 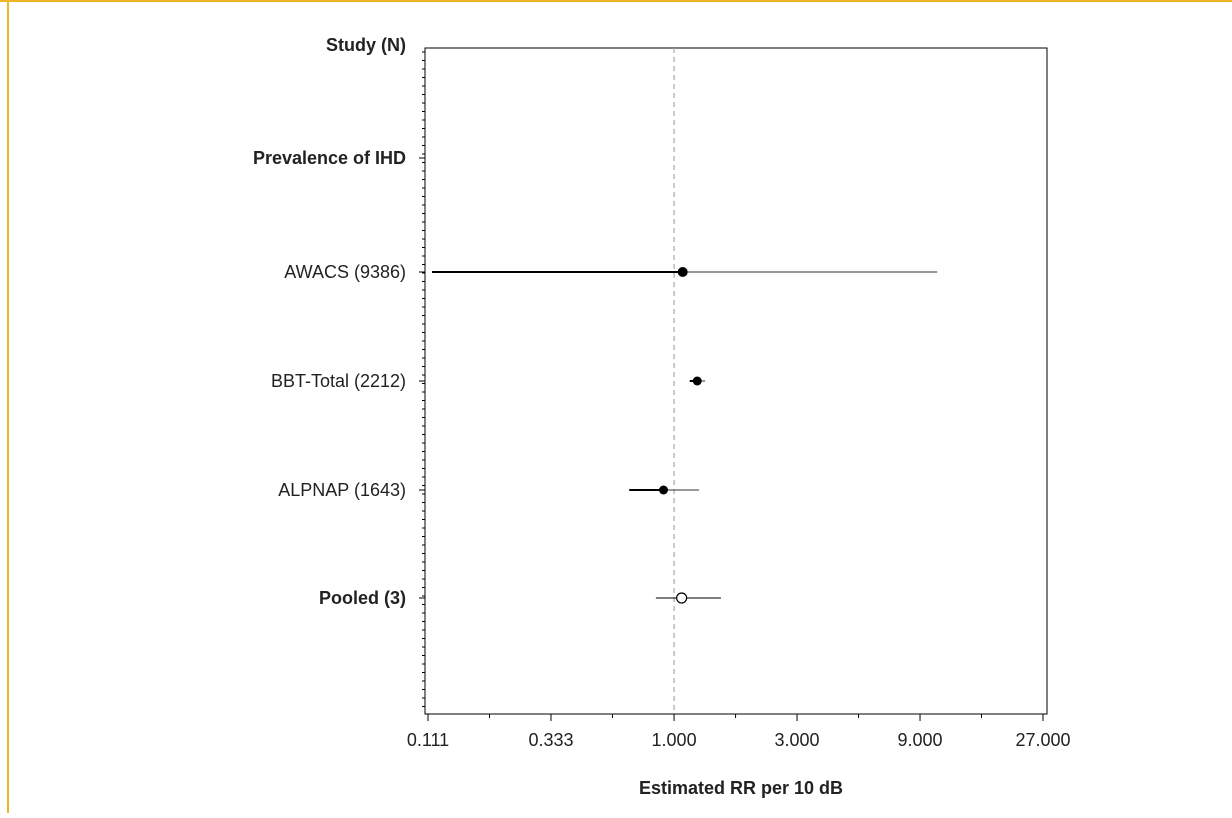 I want to click on x-tick-label: 3.000, so click(x=797, y=740).